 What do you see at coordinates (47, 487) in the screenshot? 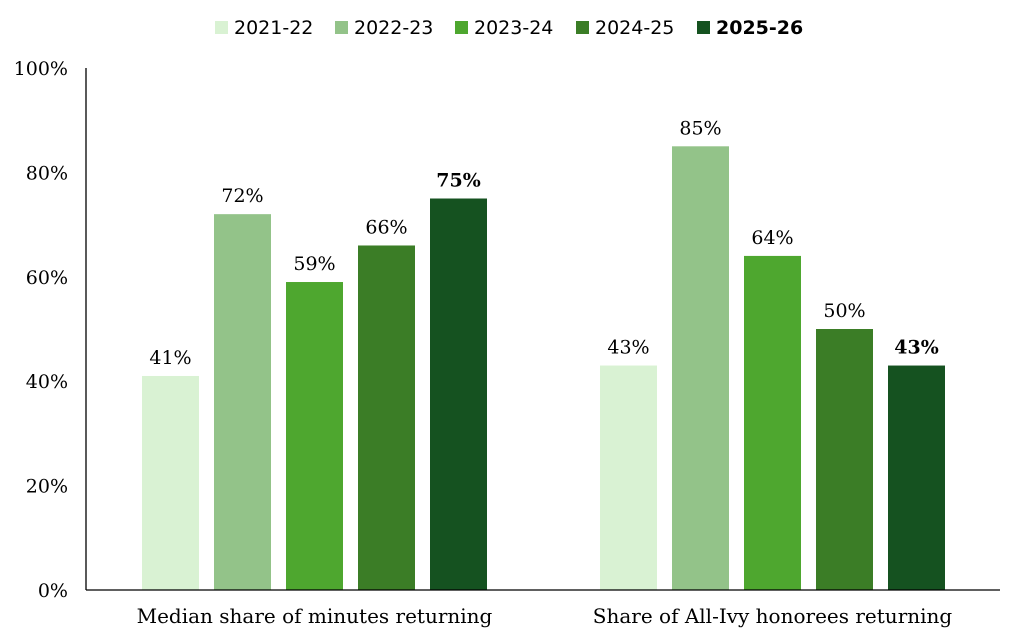
I see `y-tick-label: 20%` at bounding box center [47, 487].